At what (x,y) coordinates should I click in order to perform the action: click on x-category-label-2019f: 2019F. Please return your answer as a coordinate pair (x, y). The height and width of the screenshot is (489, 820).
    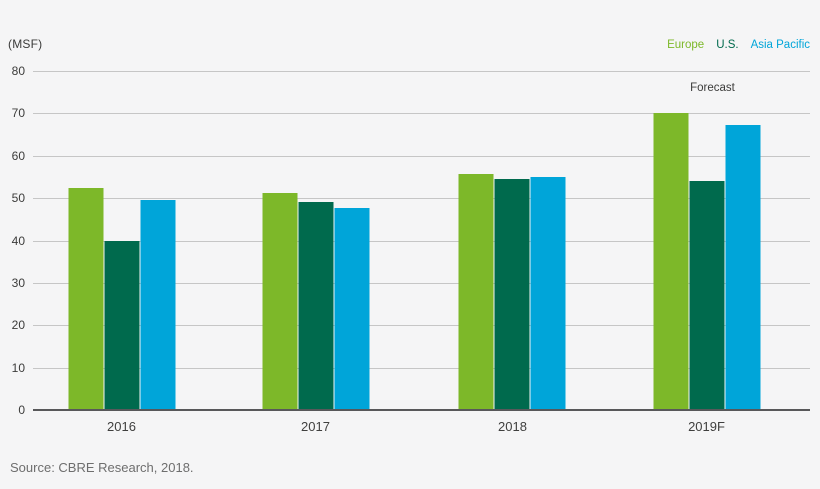
    Looking at the image, I should click on (706, 426).